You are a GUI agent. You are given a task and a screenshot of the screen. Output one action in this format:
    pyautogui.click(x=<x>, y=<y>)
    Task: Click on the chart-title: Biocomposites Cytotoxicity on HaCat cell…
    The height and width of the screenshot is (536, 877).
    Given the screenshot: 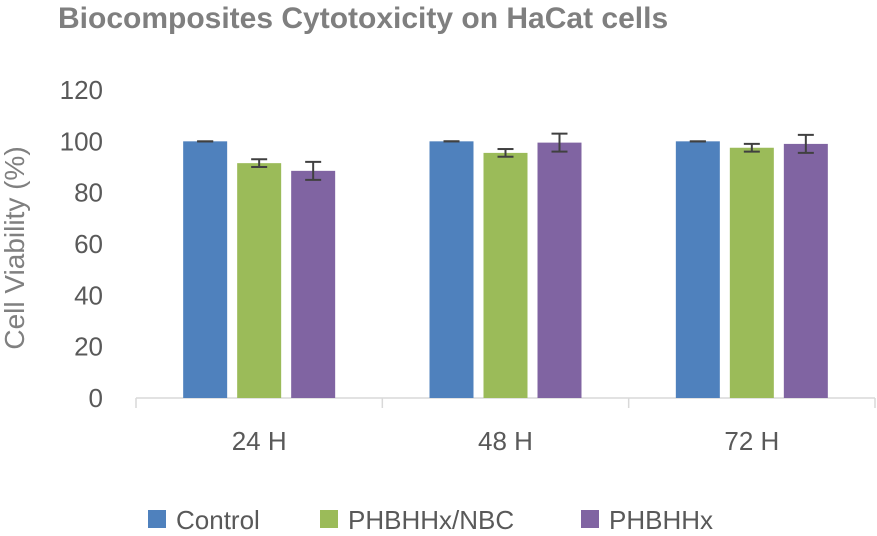 What is the action you would take?
    pyautogui.click(x=363, y=18)
    